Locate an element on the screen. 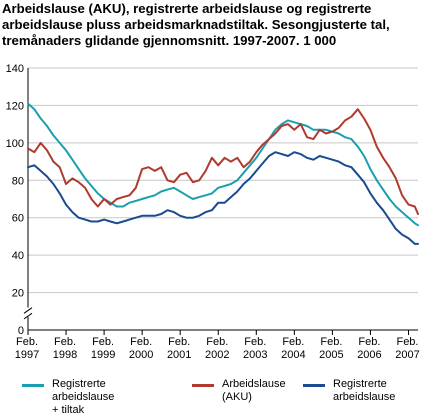 Image resolution: width=426 pixels, height=417 pixels. y-tick-label: 60 is located at coordinates (18, 219).